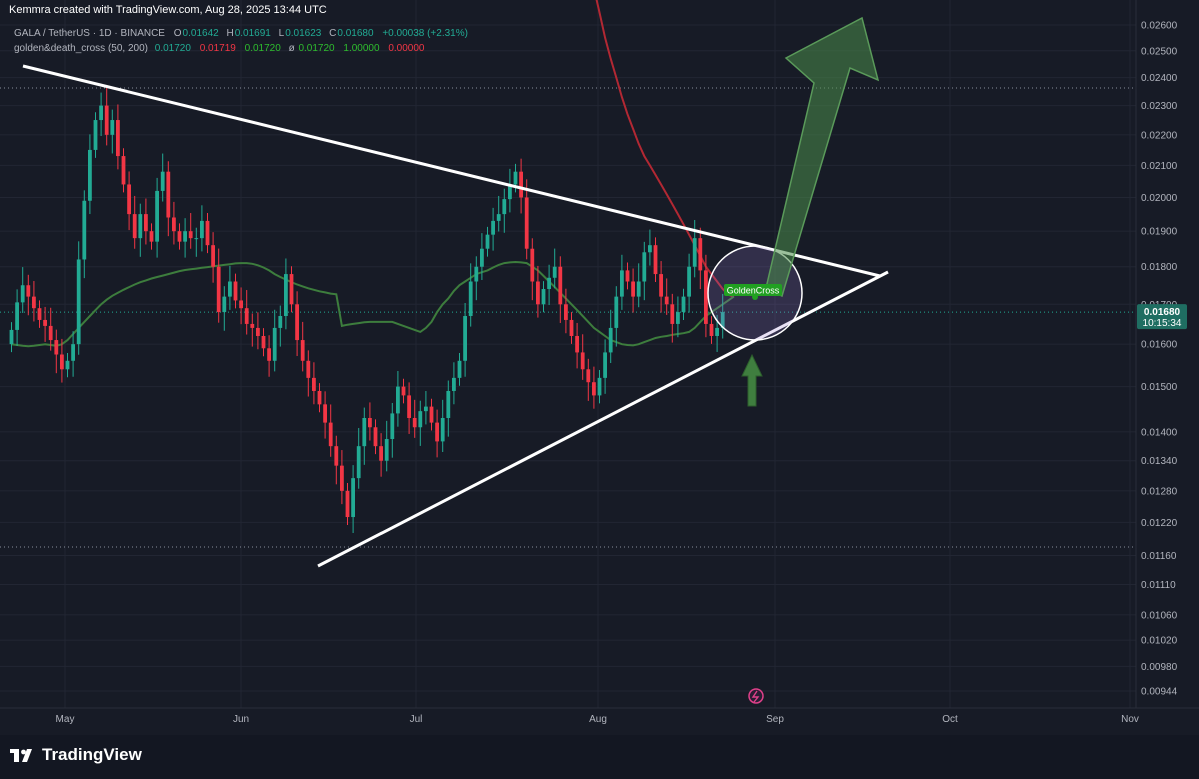 The height and width of the screenshot is (779, 1199). I want to click on indicator-symbol: ø, so click(291, 48).